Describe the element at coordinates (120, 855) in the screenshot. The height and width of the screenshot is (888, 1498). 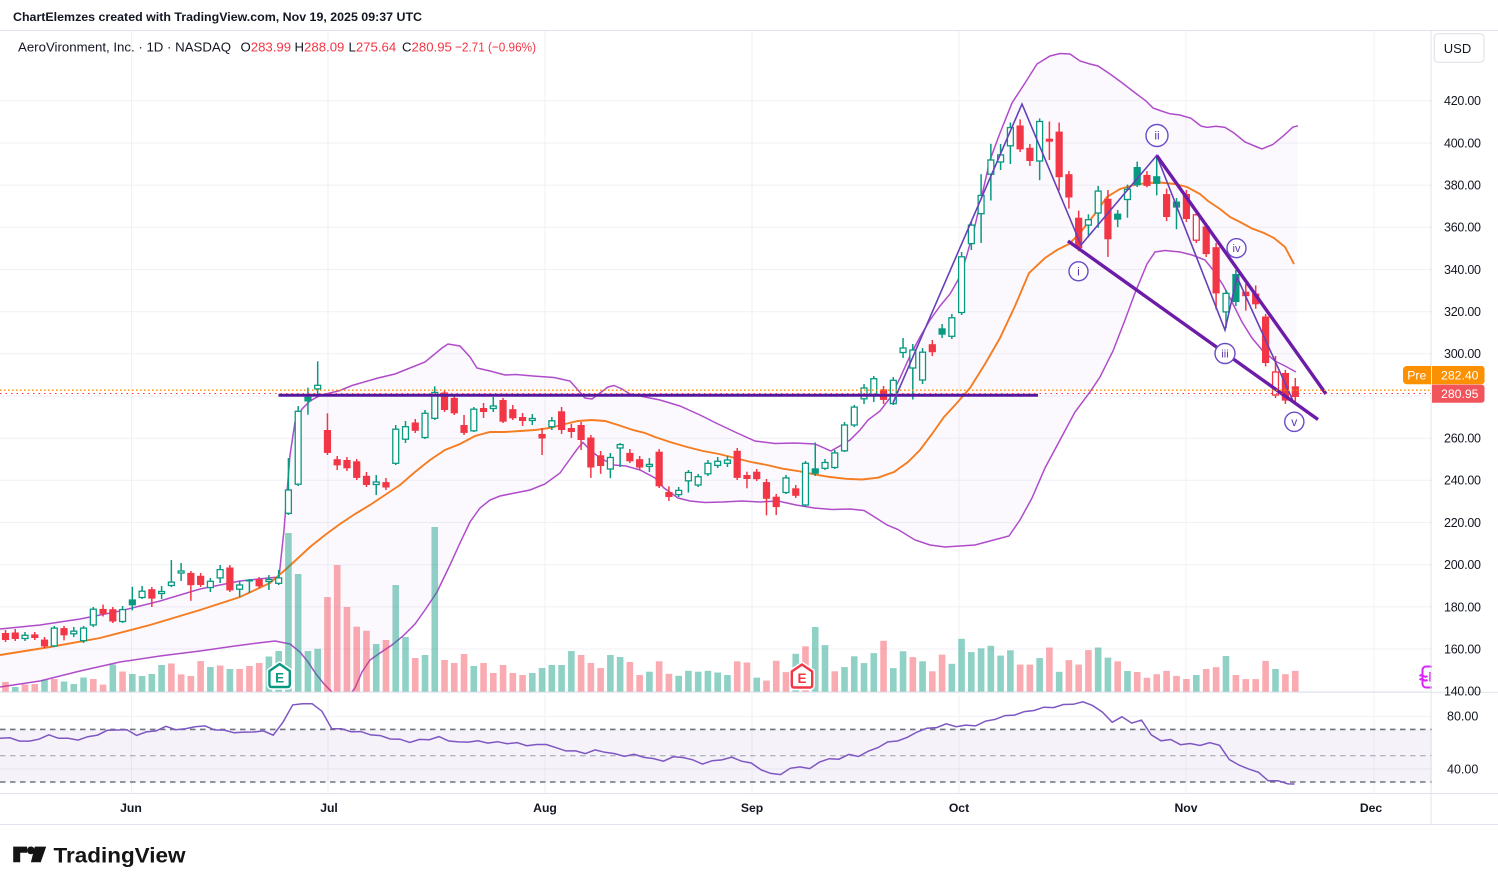
I see `svg-text: TradingView` at that location.